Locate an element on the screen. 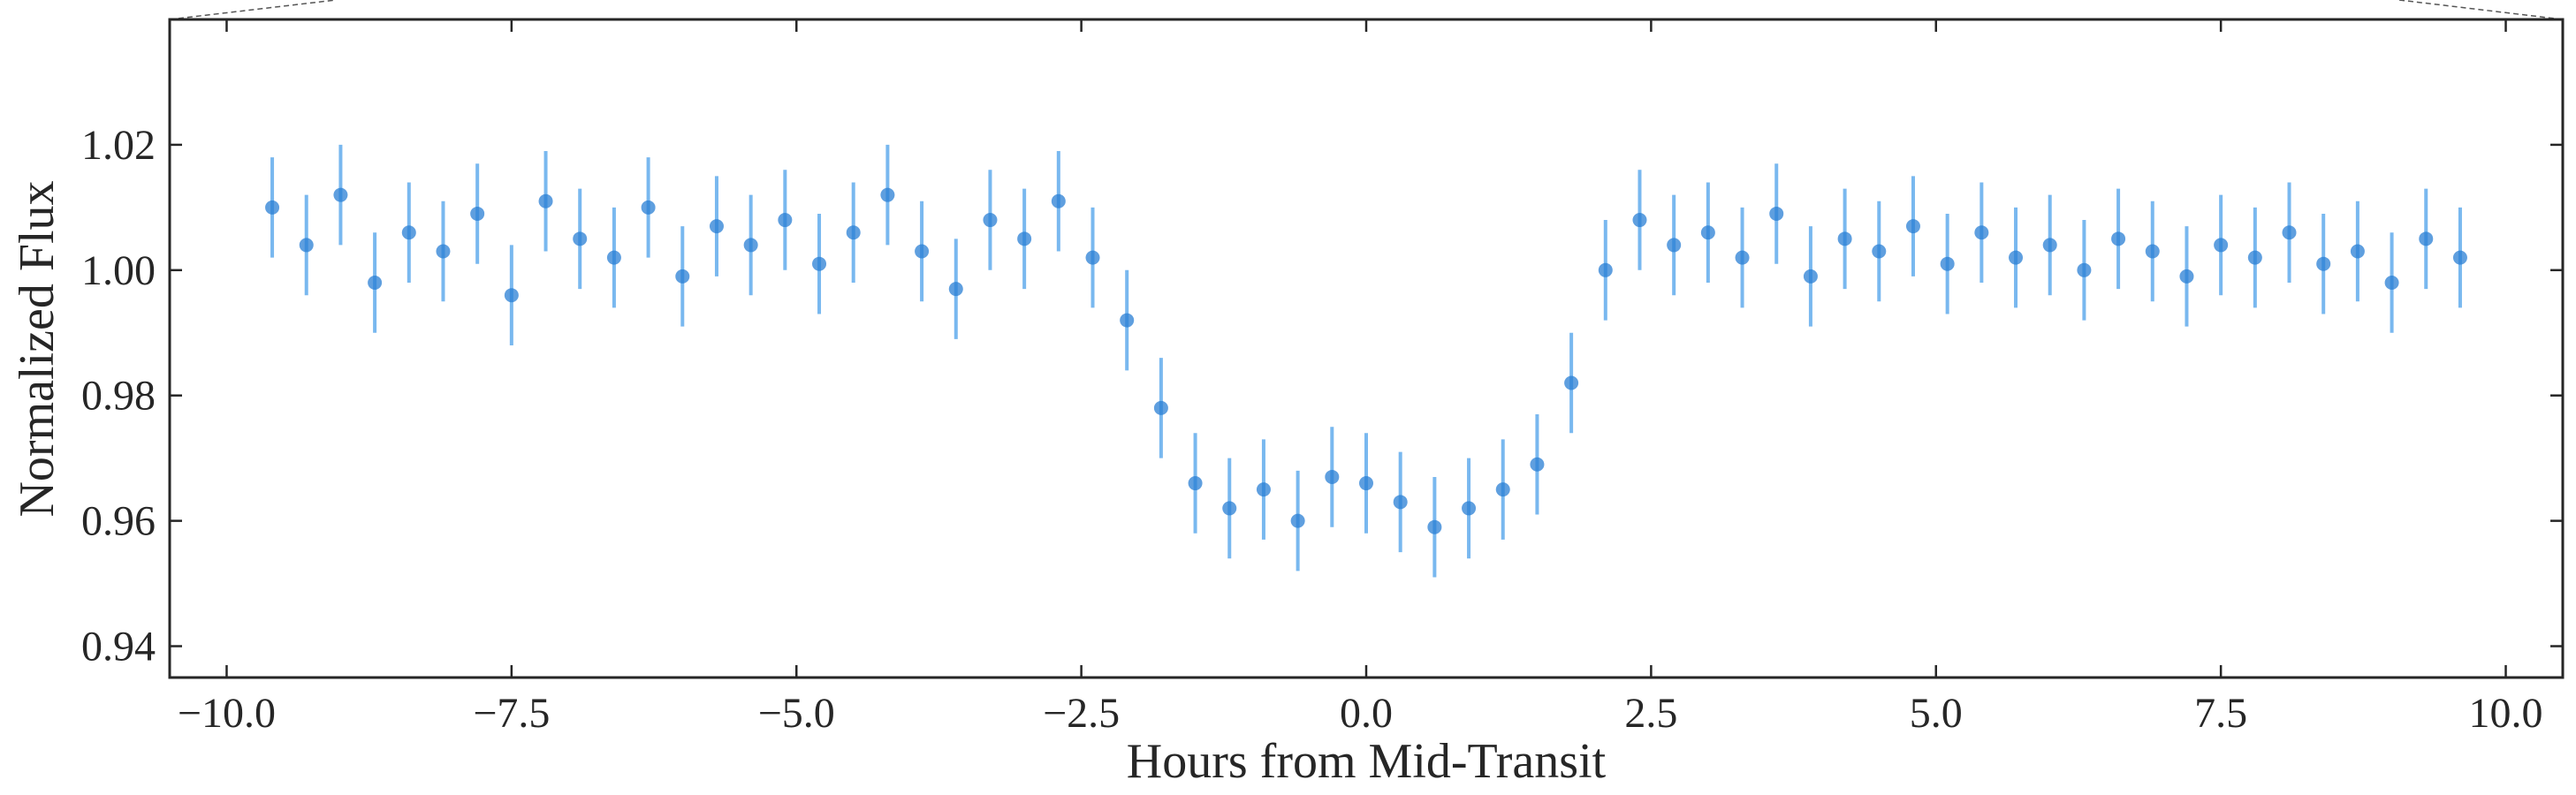 The width and height of the screenshot is (2576, 795). x-tick-label: −5.0 is located at coordinates (797, 713).